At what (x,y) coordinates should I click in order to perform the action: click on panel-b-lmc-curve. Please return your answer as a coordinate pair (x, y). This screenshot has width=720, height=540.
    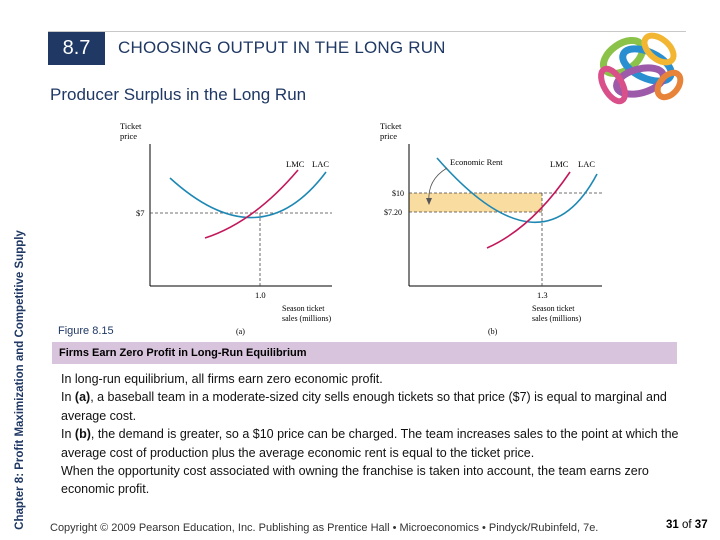
    Looking at the image, I should click on (528, 210).